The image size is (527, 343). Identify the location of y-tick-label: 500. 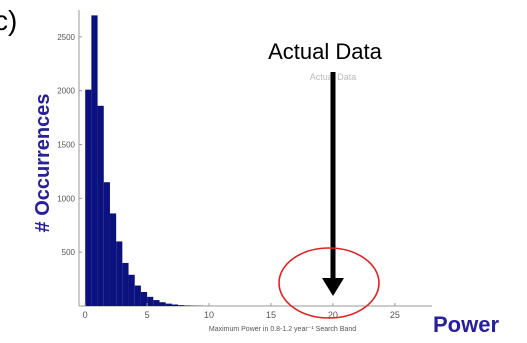
(69, 252).